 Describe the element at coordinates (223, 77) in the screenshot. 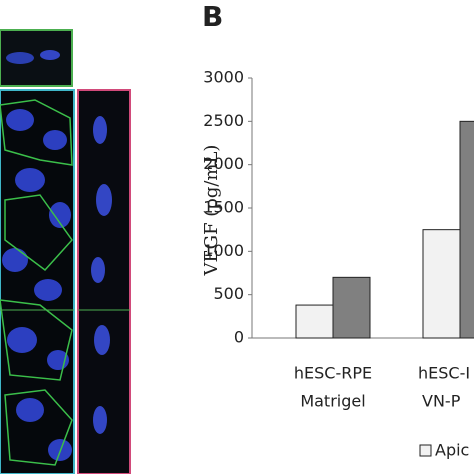

I see `y-tick-label: 3000` at that location.